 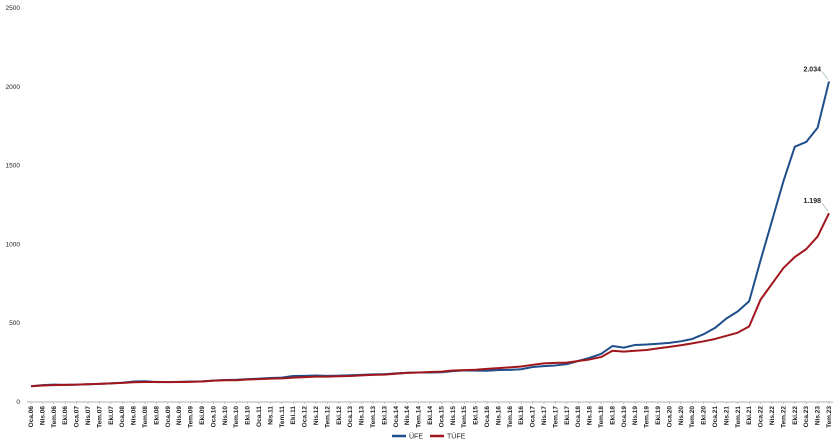 What do you see at coordinates (225, 416) in the screenshot?
I see `x-tick-label: Nis.10` at bounding box center [225, 416].